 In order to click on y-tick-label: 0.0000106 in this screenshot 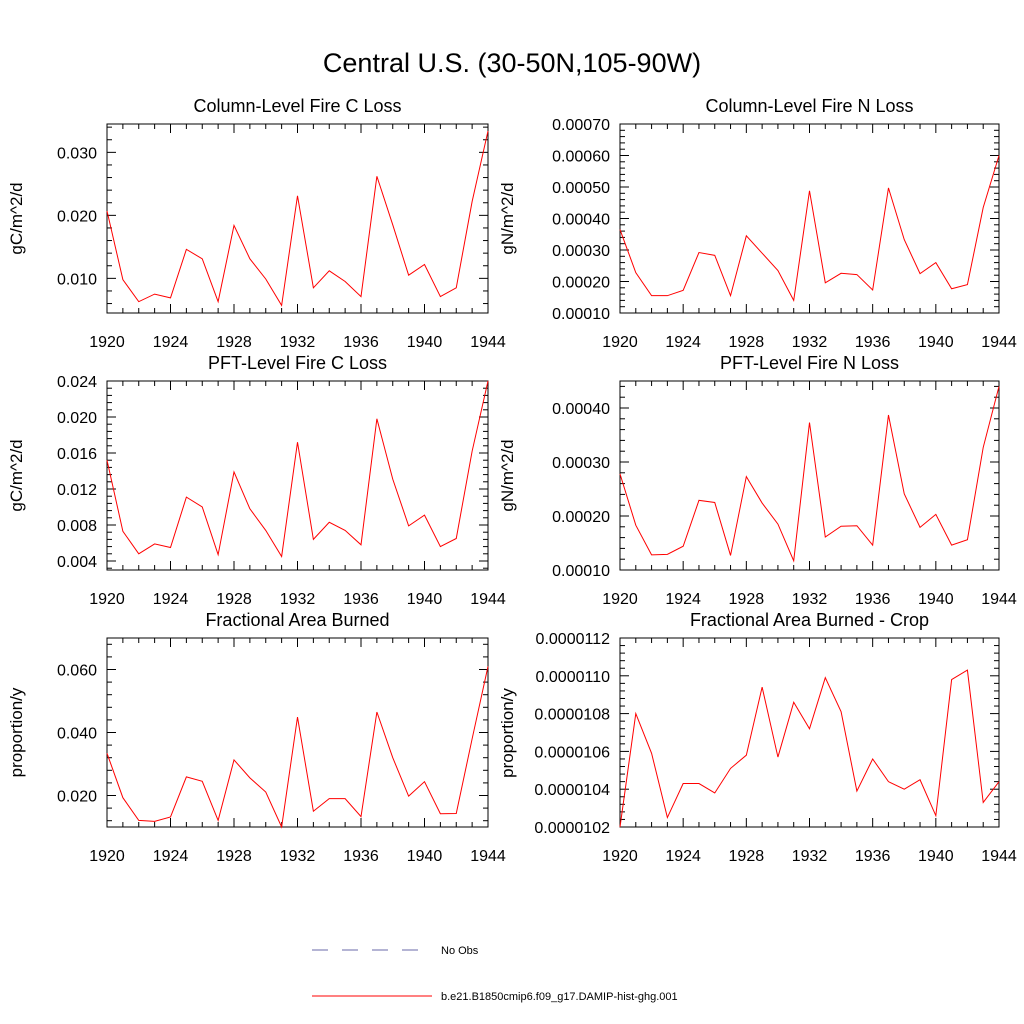, I will do `click(572, 752)`.